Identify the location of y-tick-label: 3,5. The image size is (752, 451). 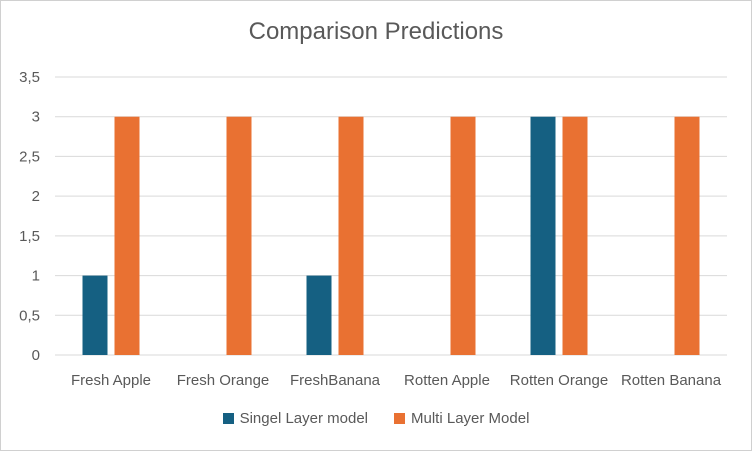
(29, 77).